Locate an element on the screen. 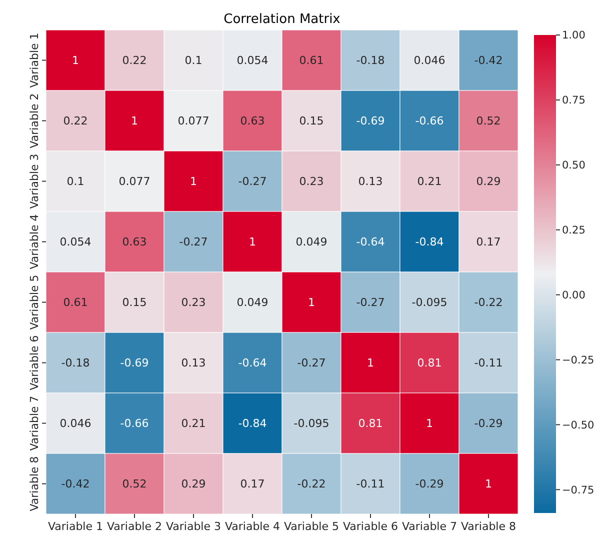 This screenshot has width=608, height=543. y-tick-label: Variable 4 is located at coordinates (34, 242).